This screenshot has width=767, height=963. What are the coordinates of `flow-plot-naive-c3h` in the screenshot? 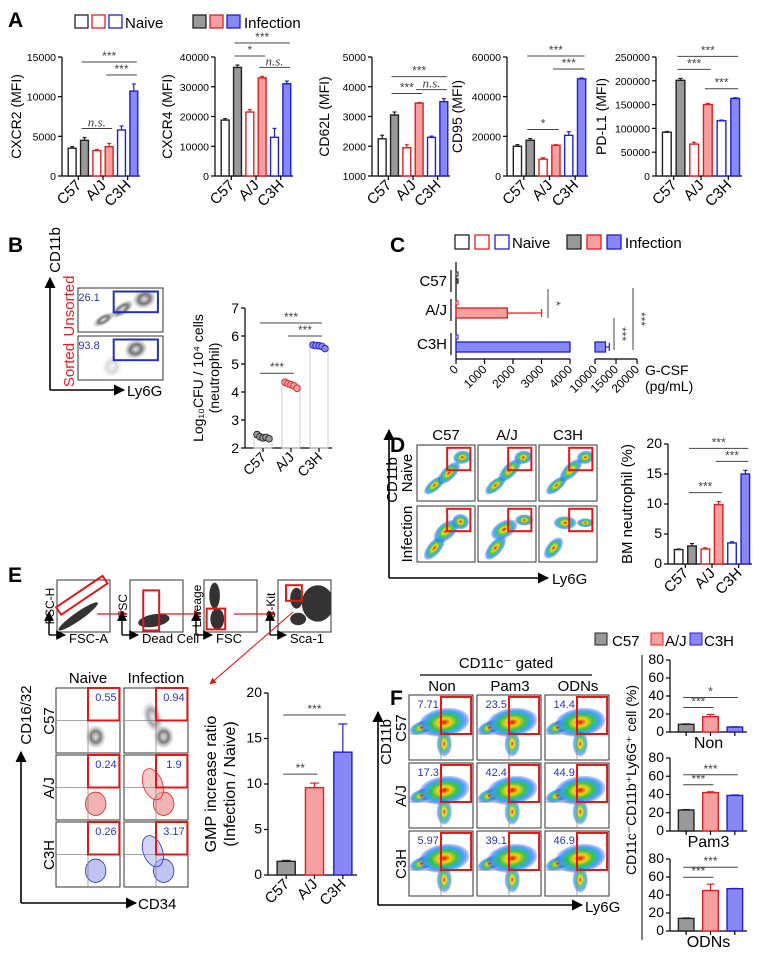 It's located at (568, 473).